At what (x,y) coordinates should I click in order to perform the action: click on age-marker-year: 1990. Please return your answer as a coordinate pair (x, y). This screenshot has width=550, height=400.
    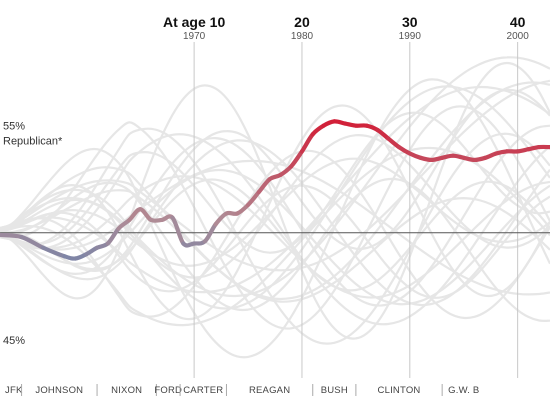
    Looking at the image, I should click on (410, 36).